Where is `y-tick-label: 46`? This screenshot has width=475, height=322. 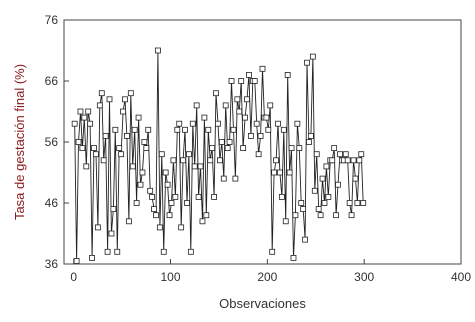 y-tick-label: 46 is located at coordinates (52, 203).